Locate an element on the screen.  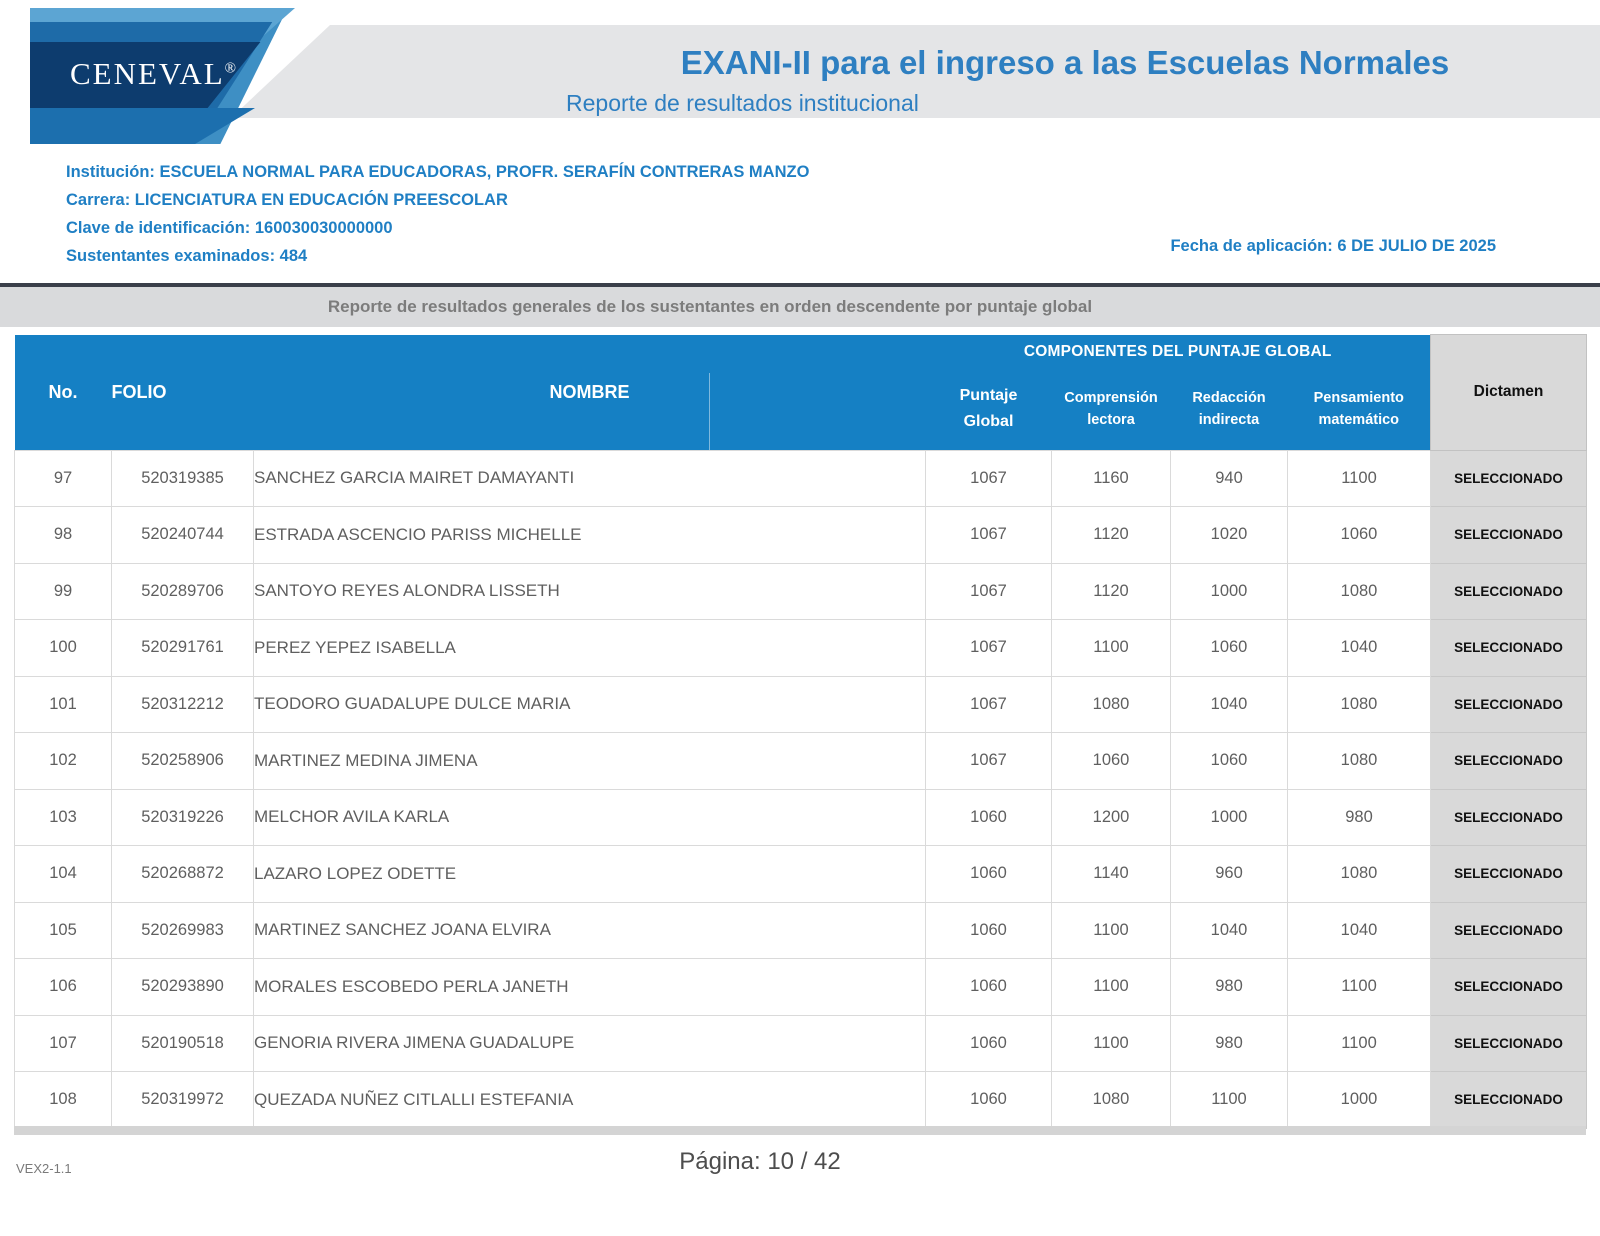
column-header-puntaje-line1: Puntaje is located at coordinates (988, 395).